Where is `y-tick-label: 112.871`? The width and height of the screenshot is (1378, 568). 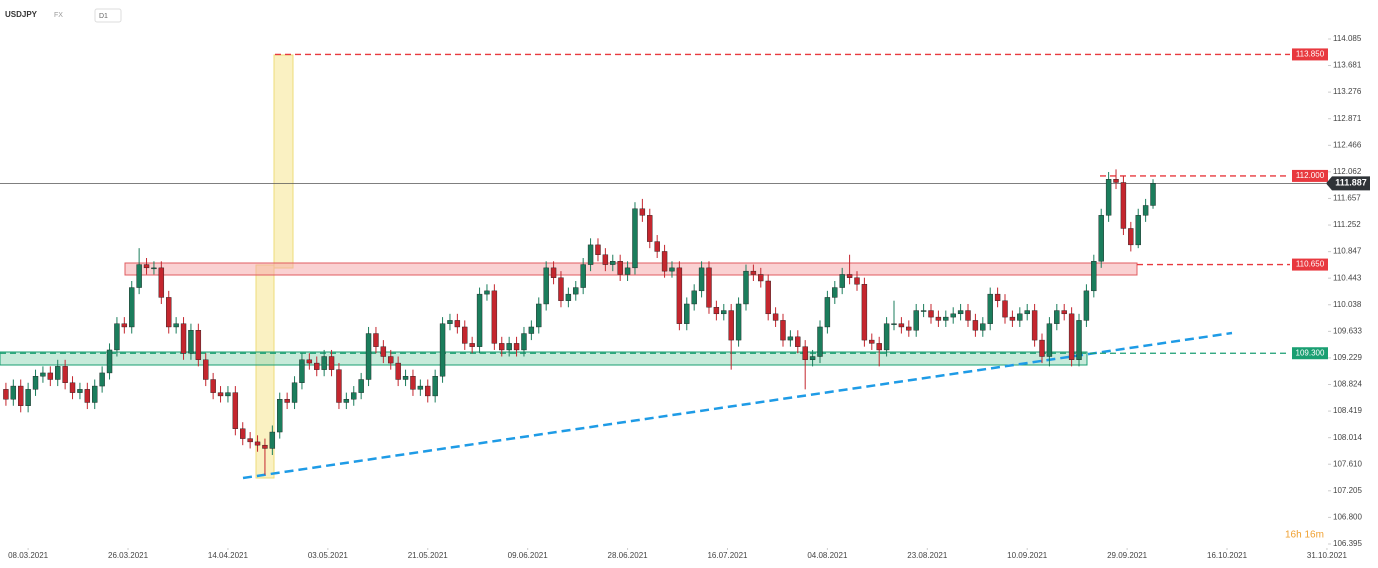 y-tick-label: 112.871 is located at coordinates (1347, 118).